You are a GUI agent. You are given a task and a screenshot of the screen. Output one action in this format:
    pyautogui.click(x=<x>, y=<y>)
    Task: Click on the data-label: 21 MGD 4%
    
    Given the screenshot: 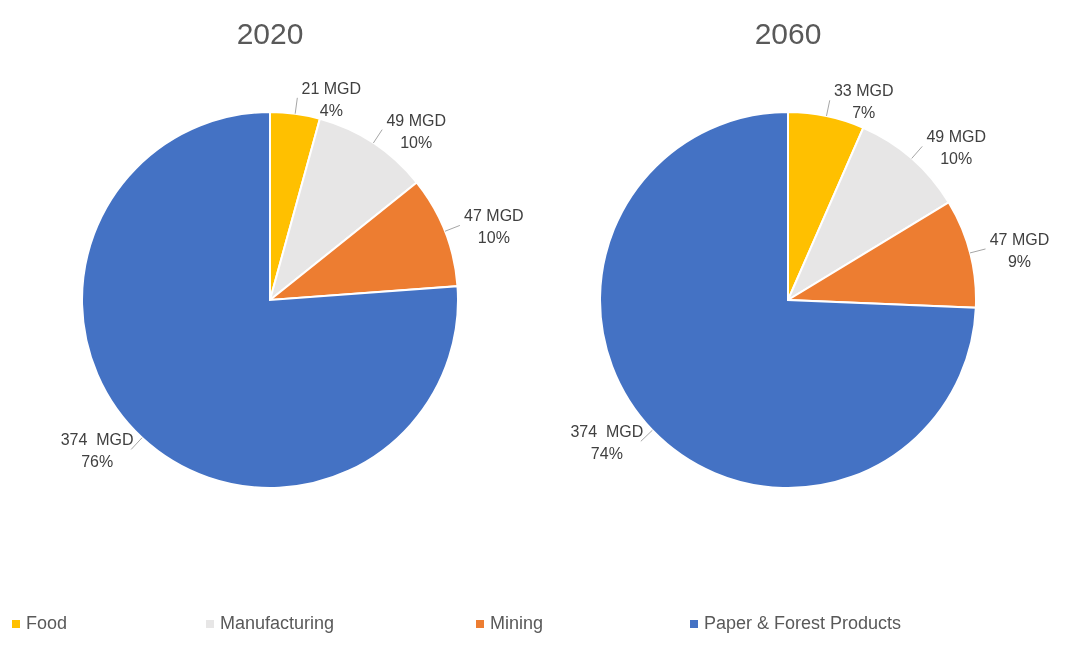 What is the action you would take?
    pyautogui.click(x=331, y=99)
    